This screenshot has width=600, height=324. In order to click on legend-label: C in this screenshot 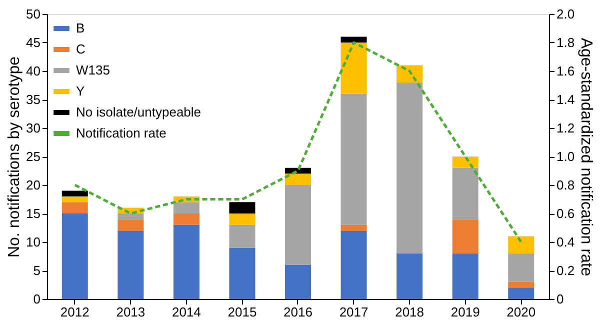, I will do `click(81, 49)`.